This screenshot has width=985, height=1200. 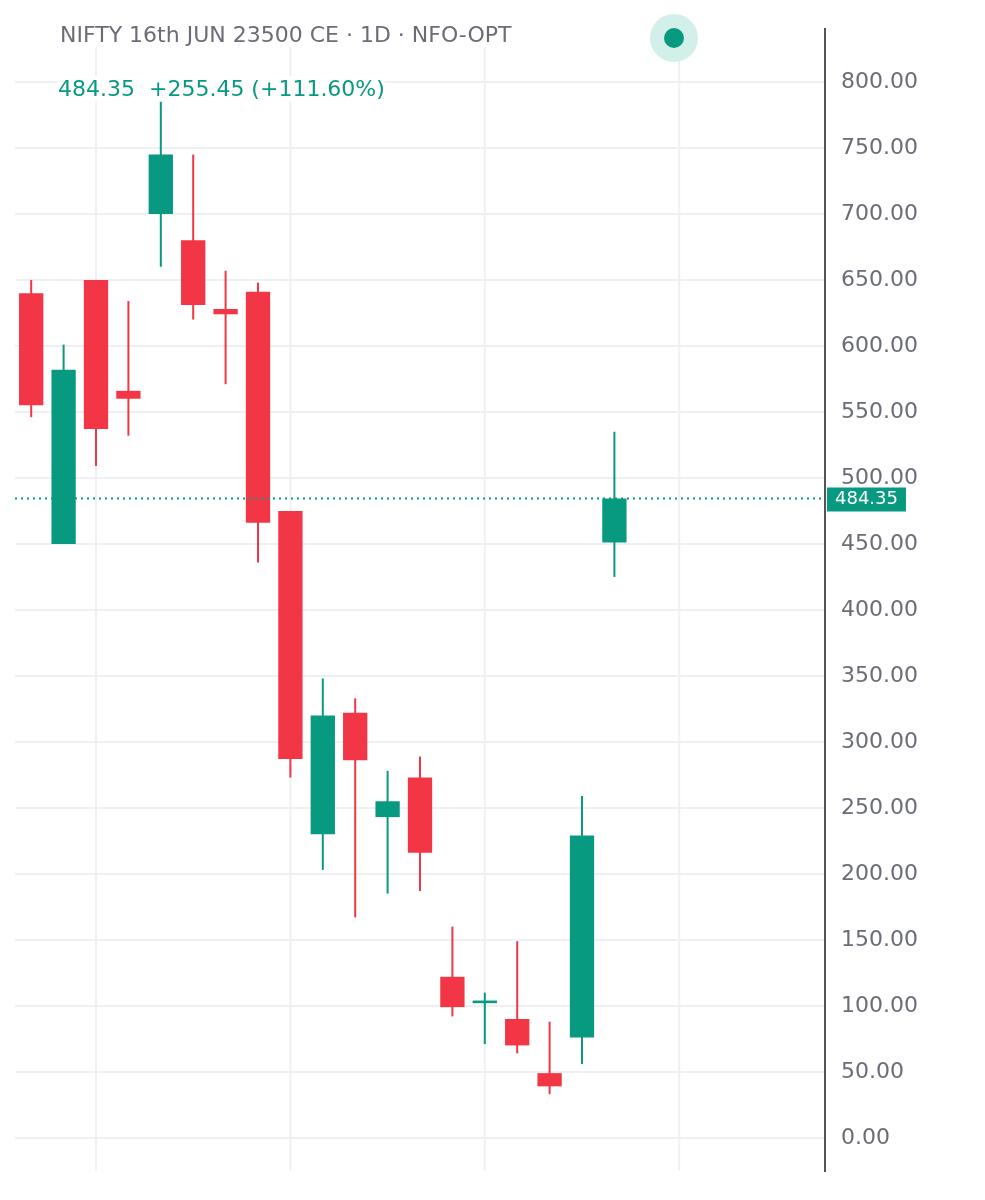 What do you see at coordinates (879, 410) in the screenshot?
I see `y-tick-label: 550.00` at bounding box center [879, 410].